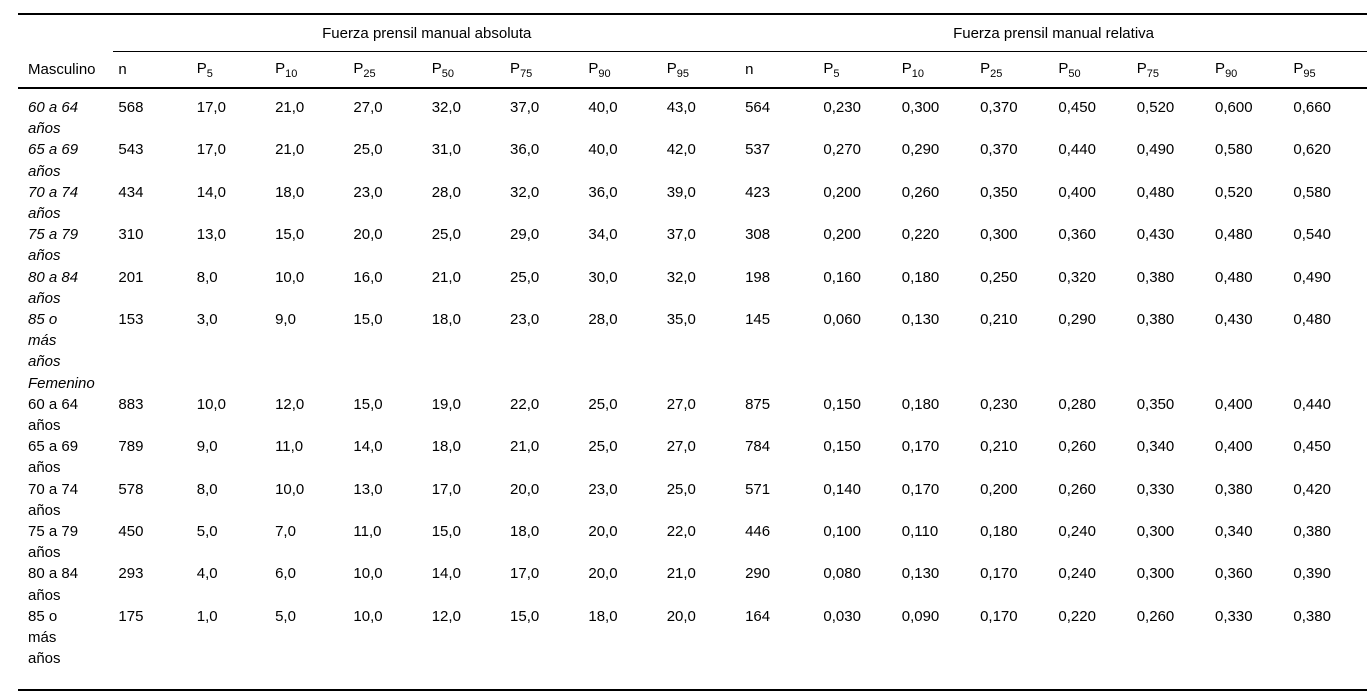 The image size is (1367, 696). I want to click on value-cell: 7,0, so click(285, 532).